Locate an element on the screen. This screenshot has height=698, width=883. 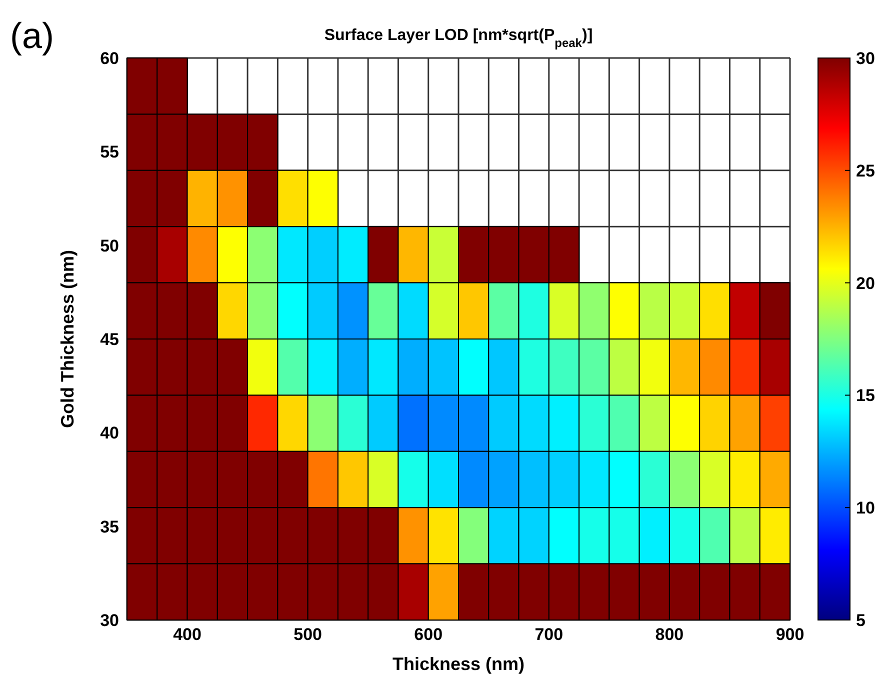
color-bar-label: 25 is located at coordinates (865, 170).